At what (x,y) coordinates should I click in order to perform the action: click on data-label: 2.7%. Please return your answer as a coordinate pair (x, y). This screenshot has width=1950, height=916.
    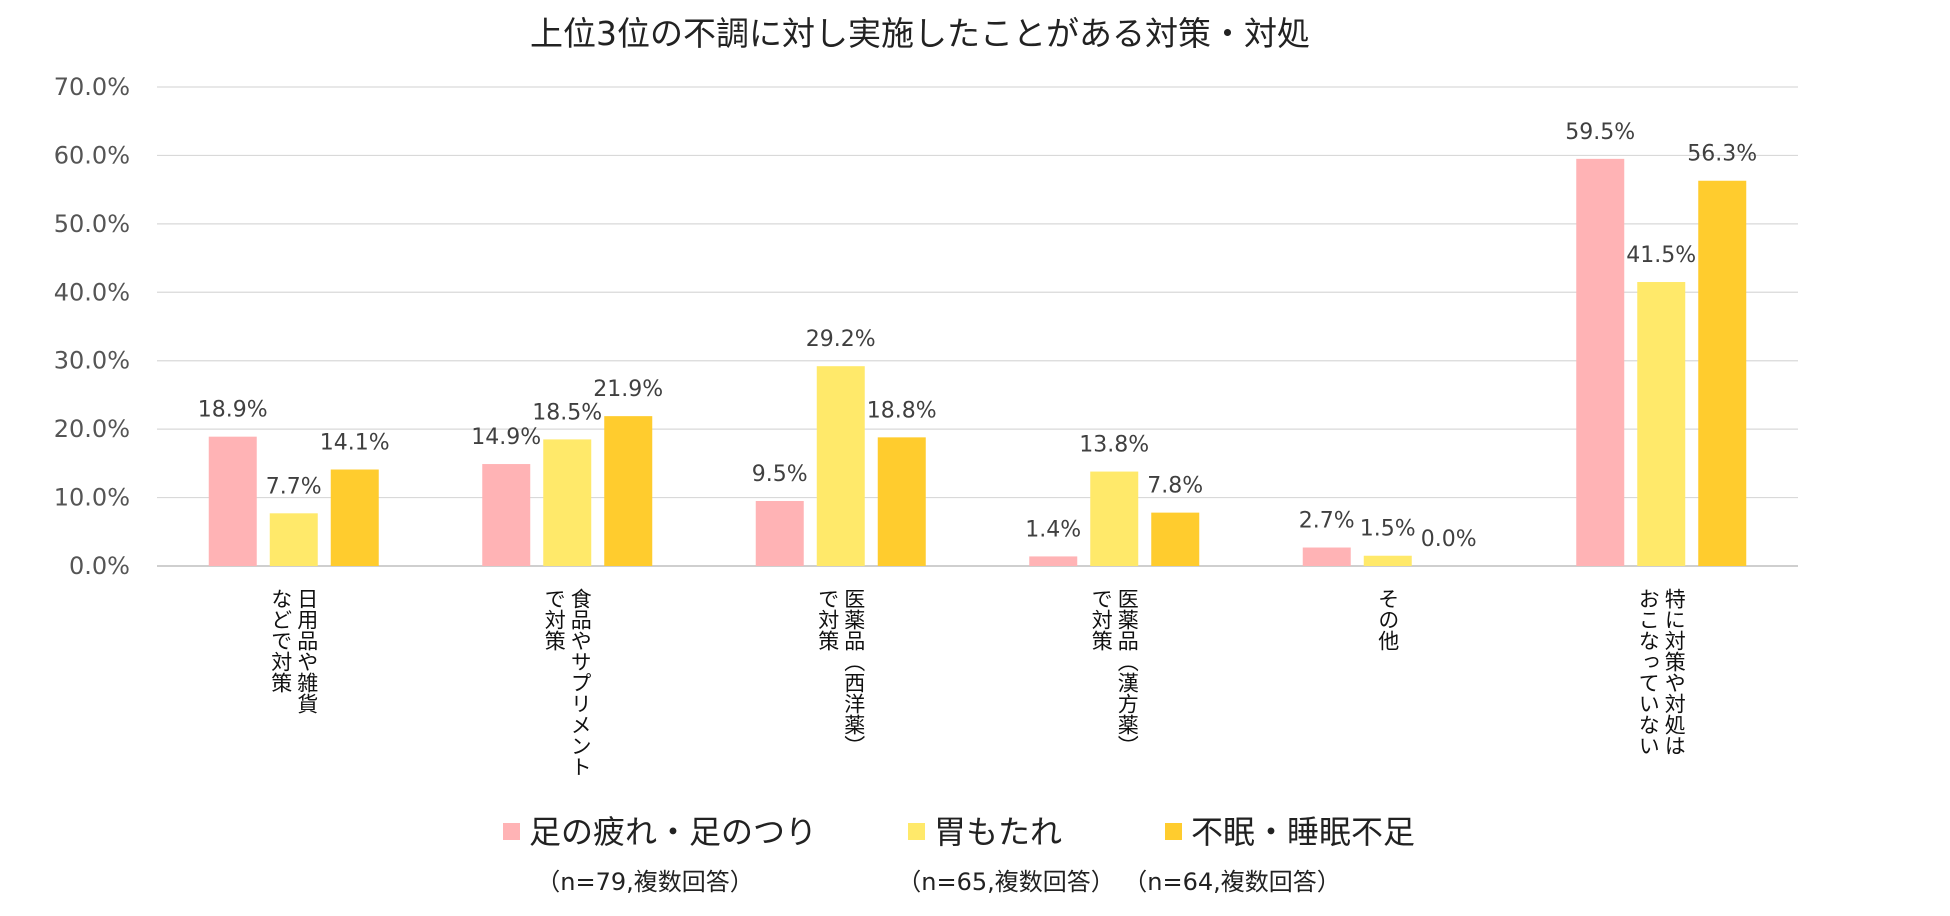
    Looking at the image, I should click on (1327, 521).